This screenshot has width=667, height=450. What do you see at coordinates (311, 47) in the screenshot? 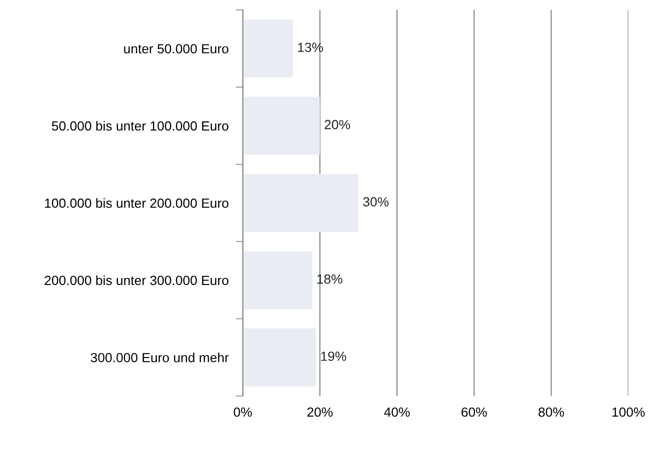
I see `data-label: 13%` at bounding box center [311, 47].